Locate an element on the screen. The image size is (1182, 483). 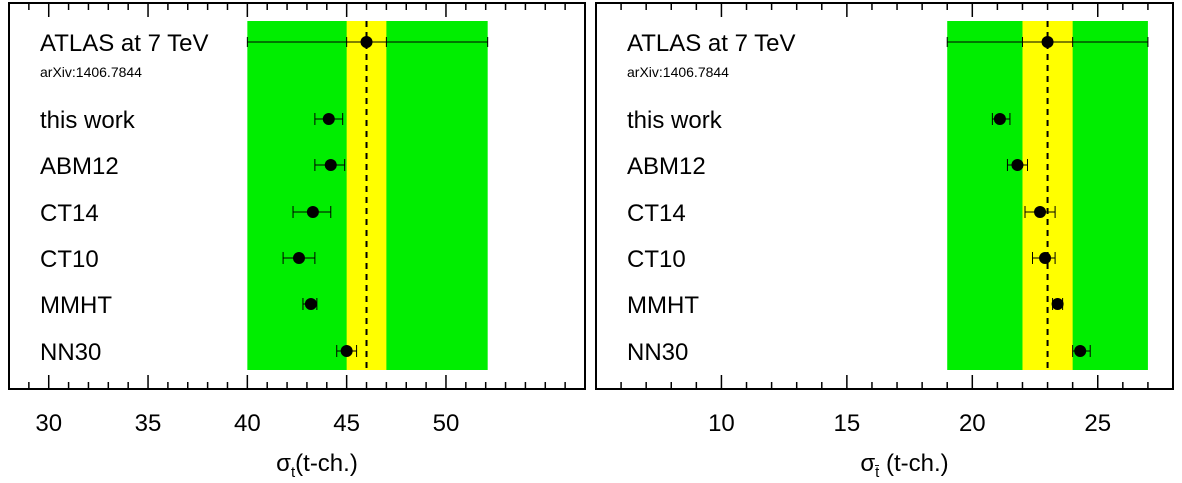
x-tick-label: 40 is located at coordinates (247, 423).